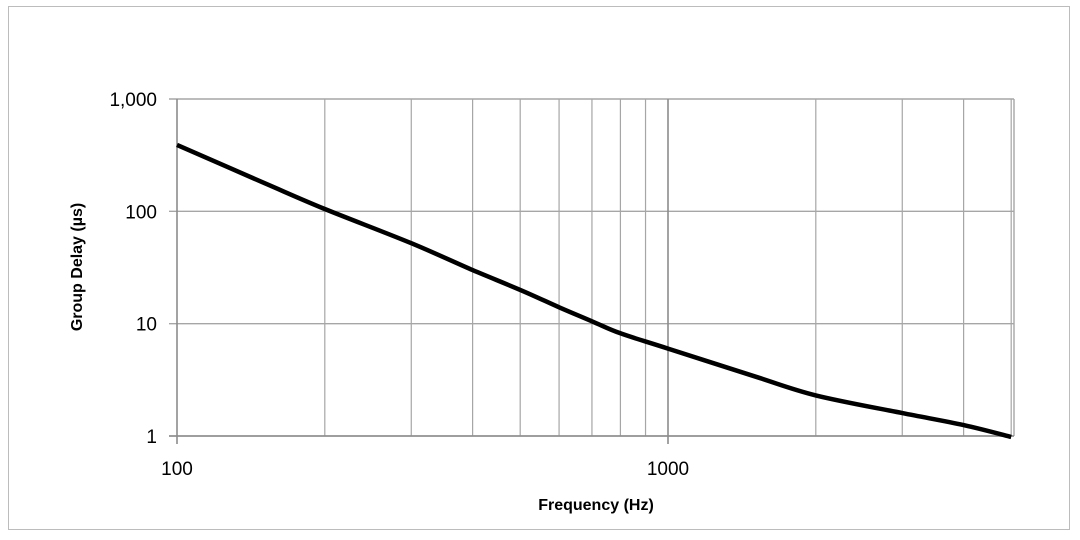  I want to click on y-tick-label: 100, so click(141, 212).